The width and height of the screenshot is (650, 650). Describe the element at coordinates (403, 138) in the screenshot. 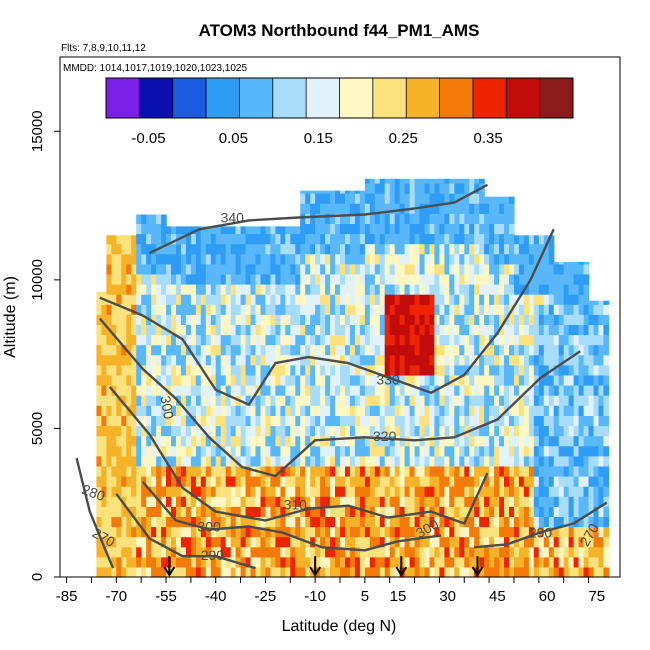

I see `colorbar-tick-label: 0.25` at that location.